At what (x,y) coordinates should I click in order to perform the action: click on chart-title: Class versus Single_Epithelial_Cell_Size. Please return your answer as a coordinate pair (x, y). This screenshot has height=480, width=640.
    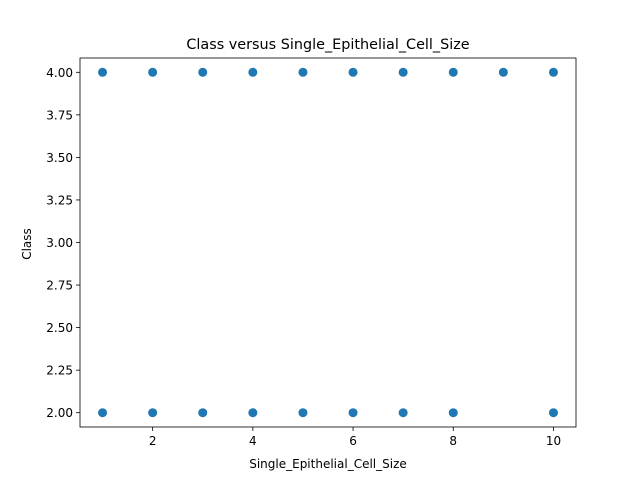
    Looking at the image, I should click on (327, 45).